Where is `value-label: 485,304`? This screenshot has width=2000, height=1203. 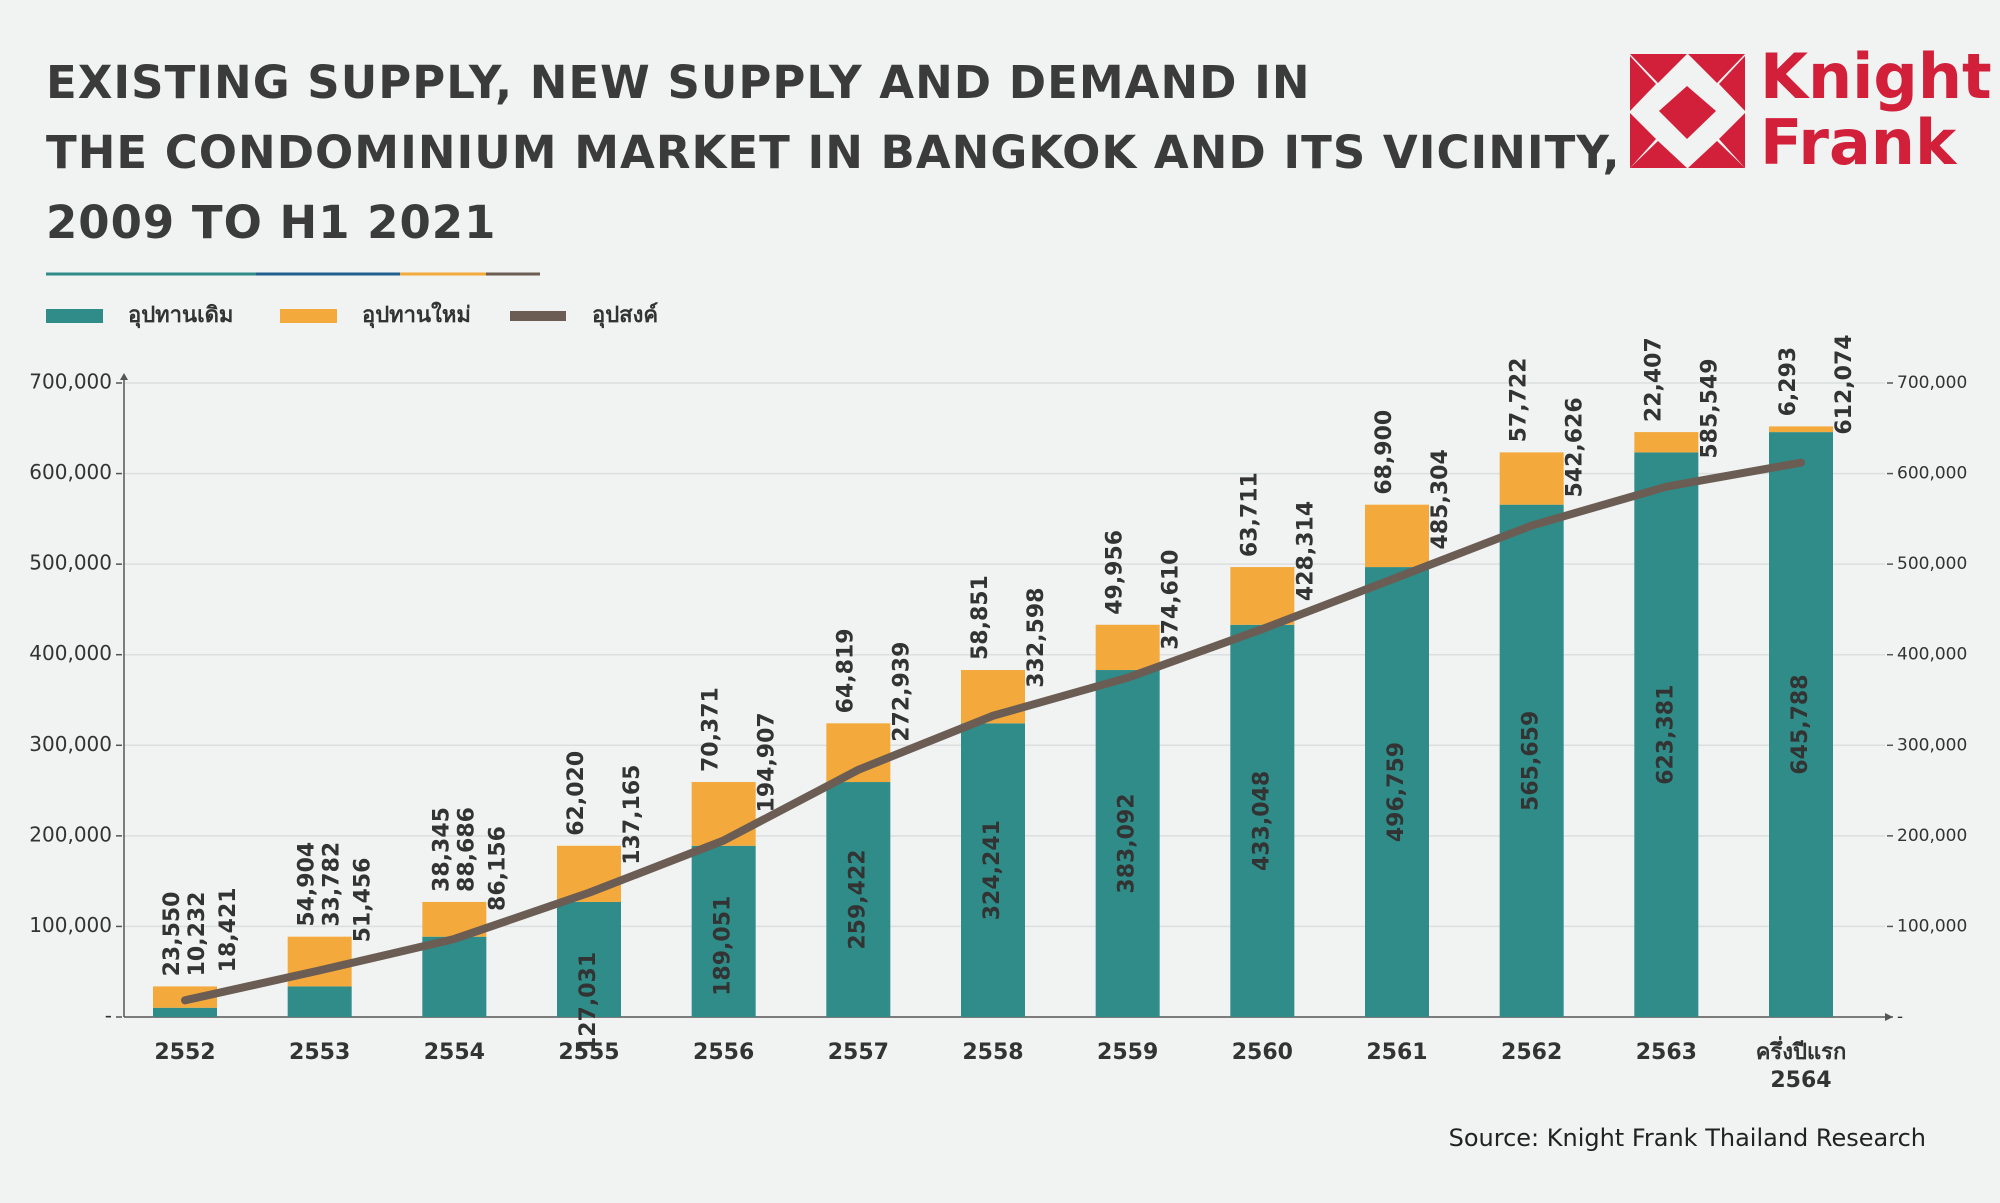 value-label: 485,304 is located at coordinates (1440, 499).